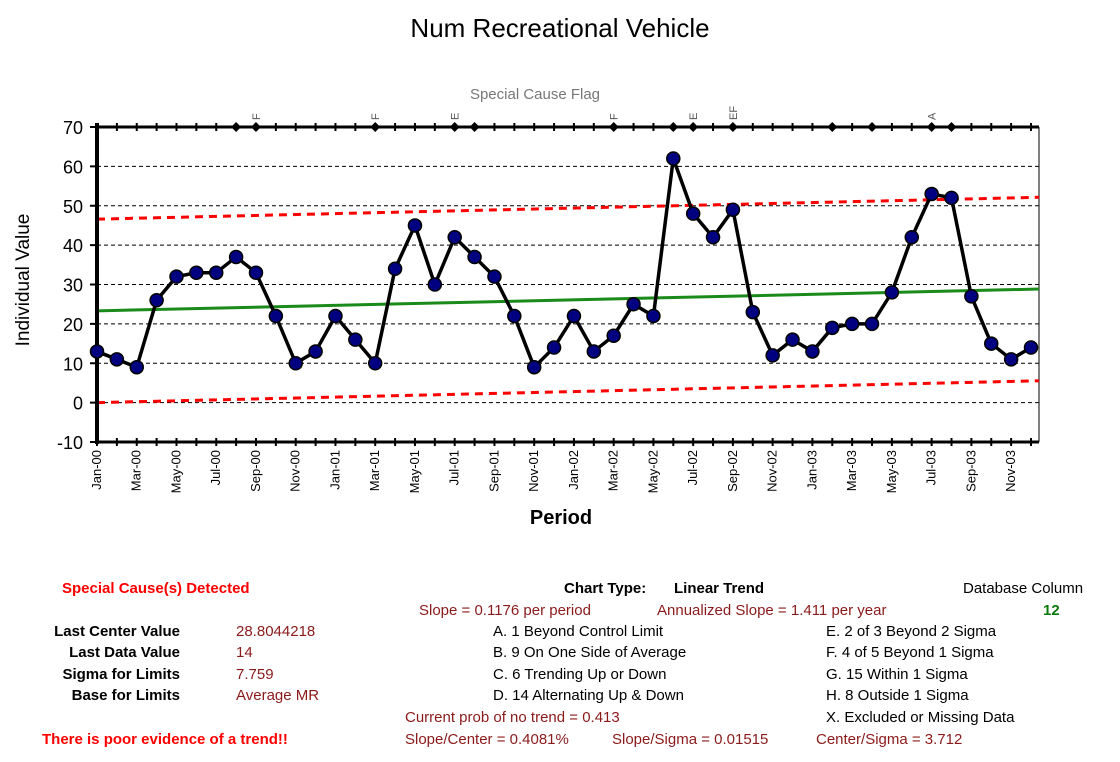 The image size is (1120, 762). Describe the element at coordinates (512, 717) in the screenshot. I see `prob-no-trend-text: Current prob of no trend = 0.413` at that location.